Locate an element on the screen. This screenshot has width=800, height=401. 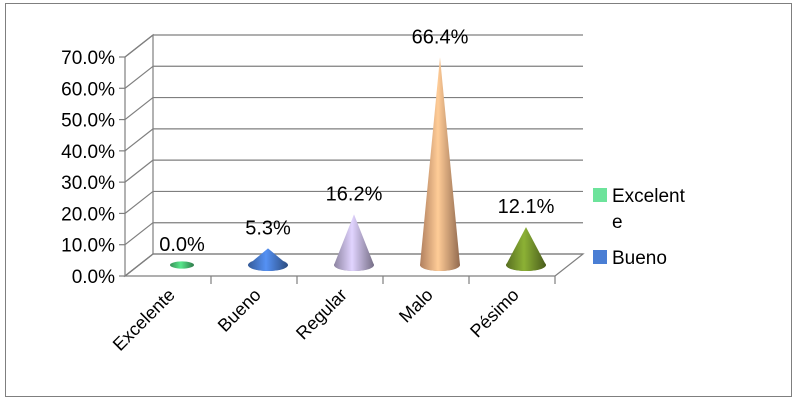
x-tick-label: Regular is located at coordinates (321, 314).